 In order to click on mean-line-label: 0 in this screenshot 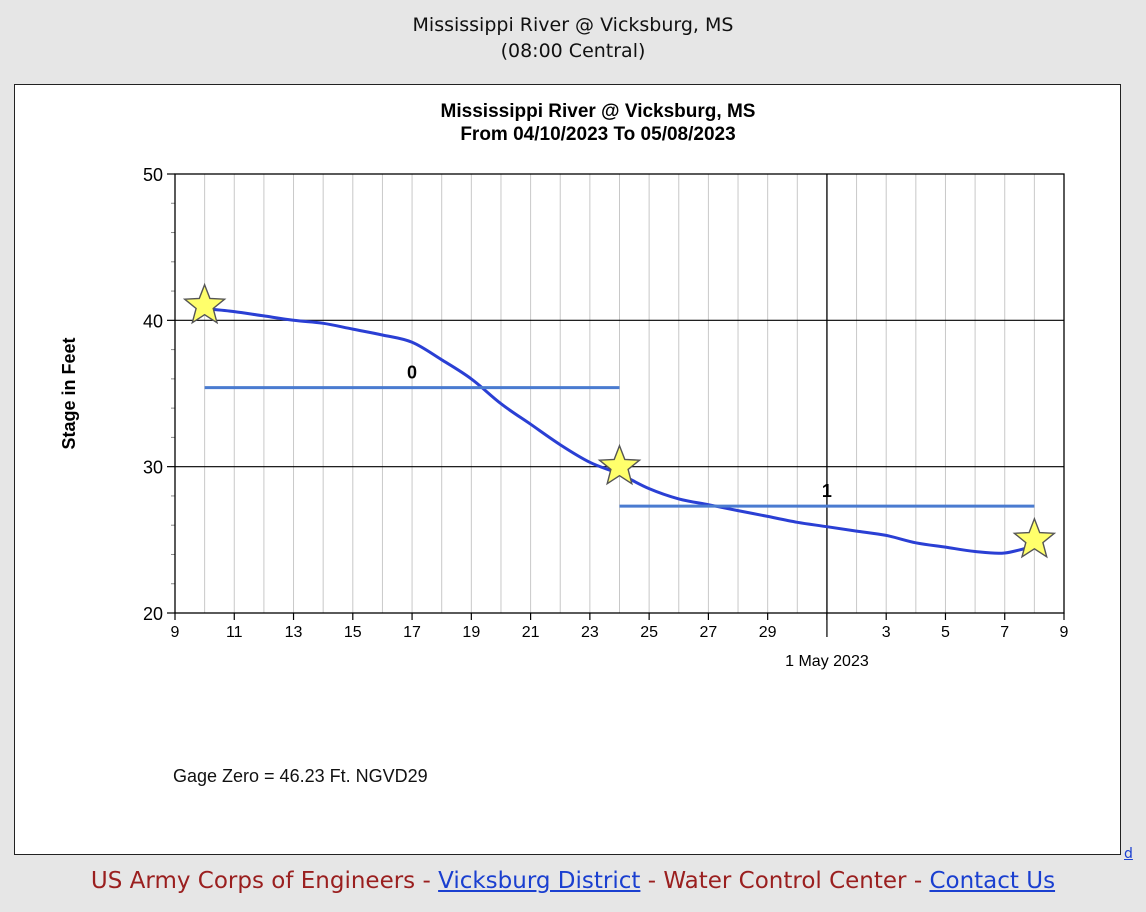, I will do `click(412, 373)`.